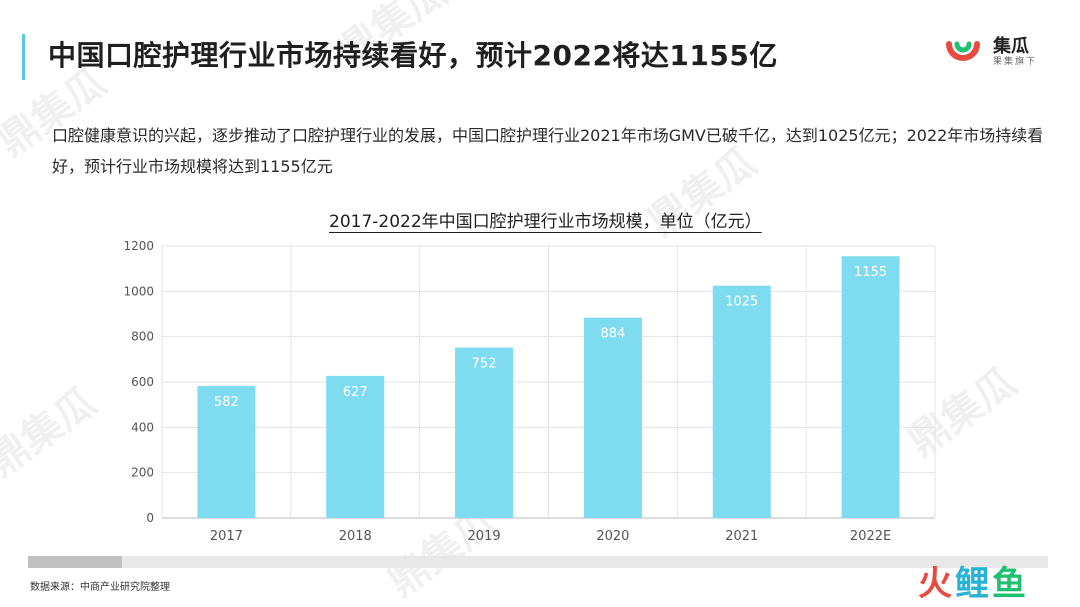 This screenshot has height=607, width=1080. What do you see at coordinates (138, 246) in the screenshot?
I see `y-tick-label: 1200` at bounding box center [138, 246].